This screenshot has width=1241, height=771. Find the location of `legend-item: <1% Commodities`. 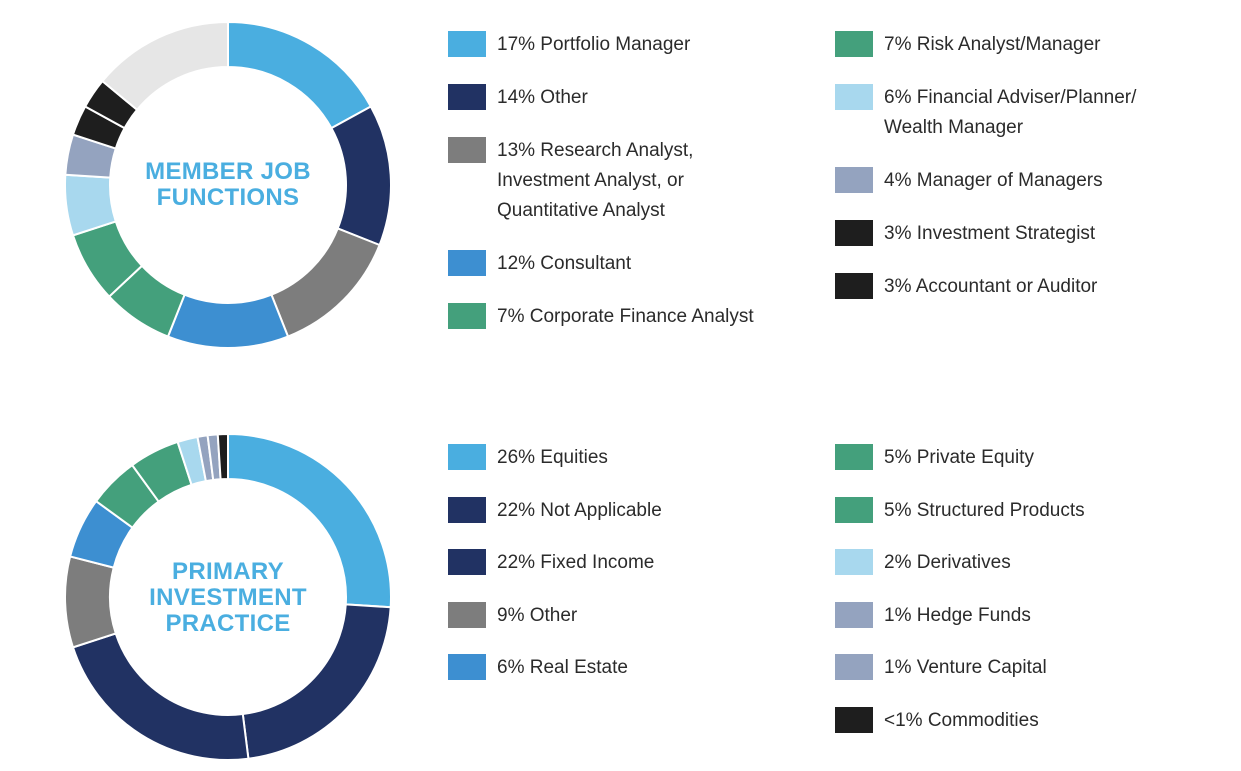

legend-item: <1% Commodities is located at coordinates (960, 721).